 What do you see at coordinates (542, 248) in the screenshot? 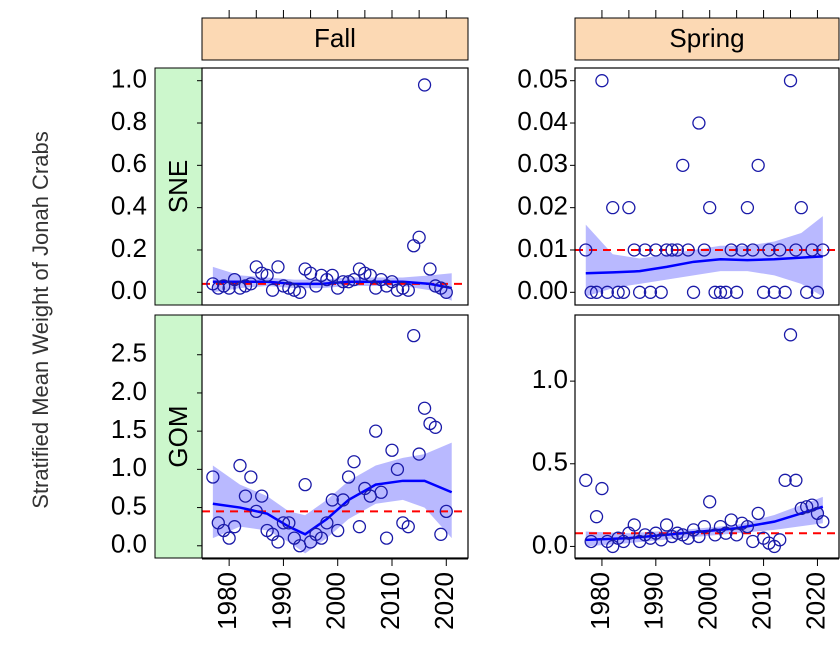
I see `y-tick-label: 0.01` at bounding box center [542, 248].